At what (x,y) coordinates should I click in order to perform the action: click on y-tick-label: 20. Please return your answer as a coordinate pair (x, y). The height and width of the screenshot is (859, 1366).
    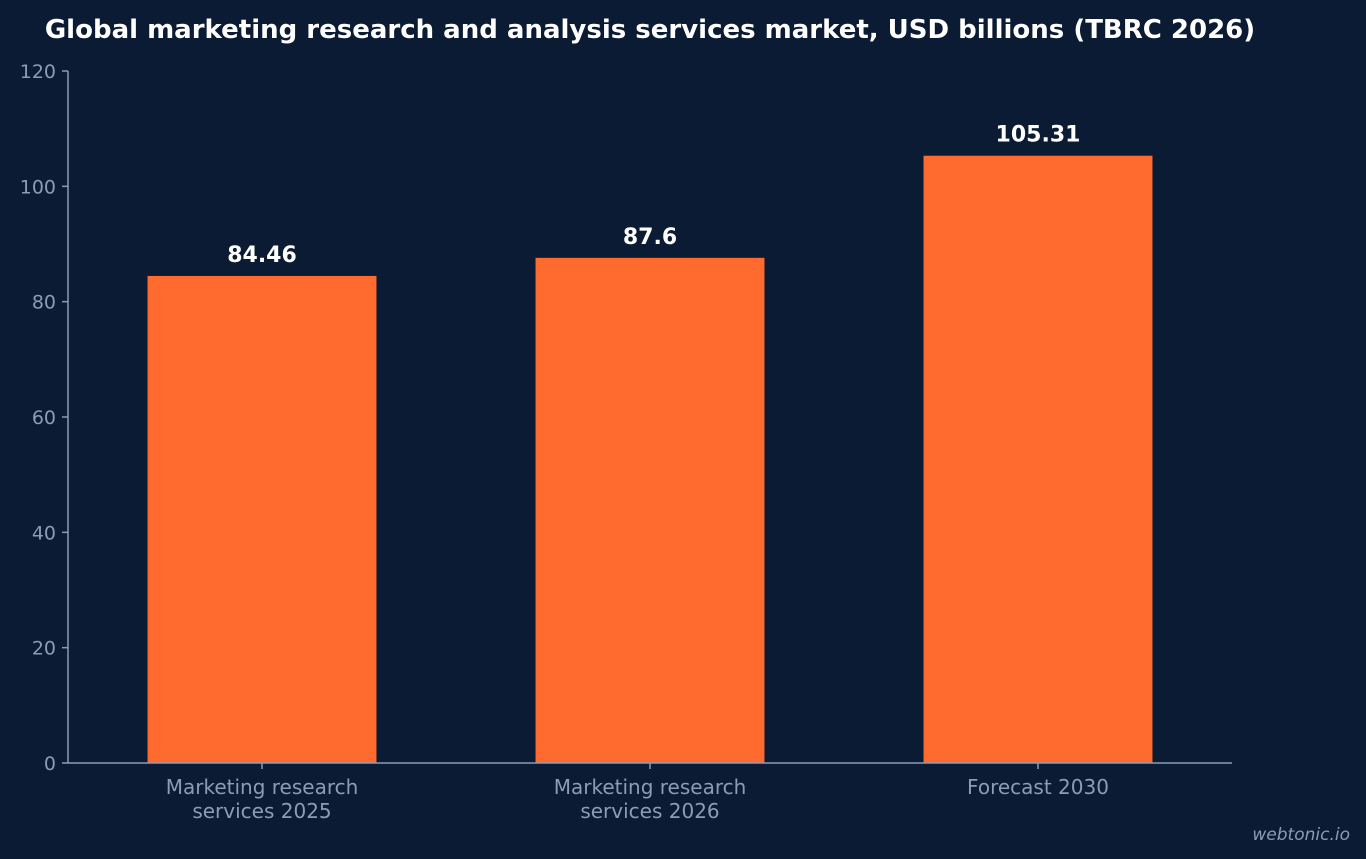
    Looking at the image, I should click on (44, 649).